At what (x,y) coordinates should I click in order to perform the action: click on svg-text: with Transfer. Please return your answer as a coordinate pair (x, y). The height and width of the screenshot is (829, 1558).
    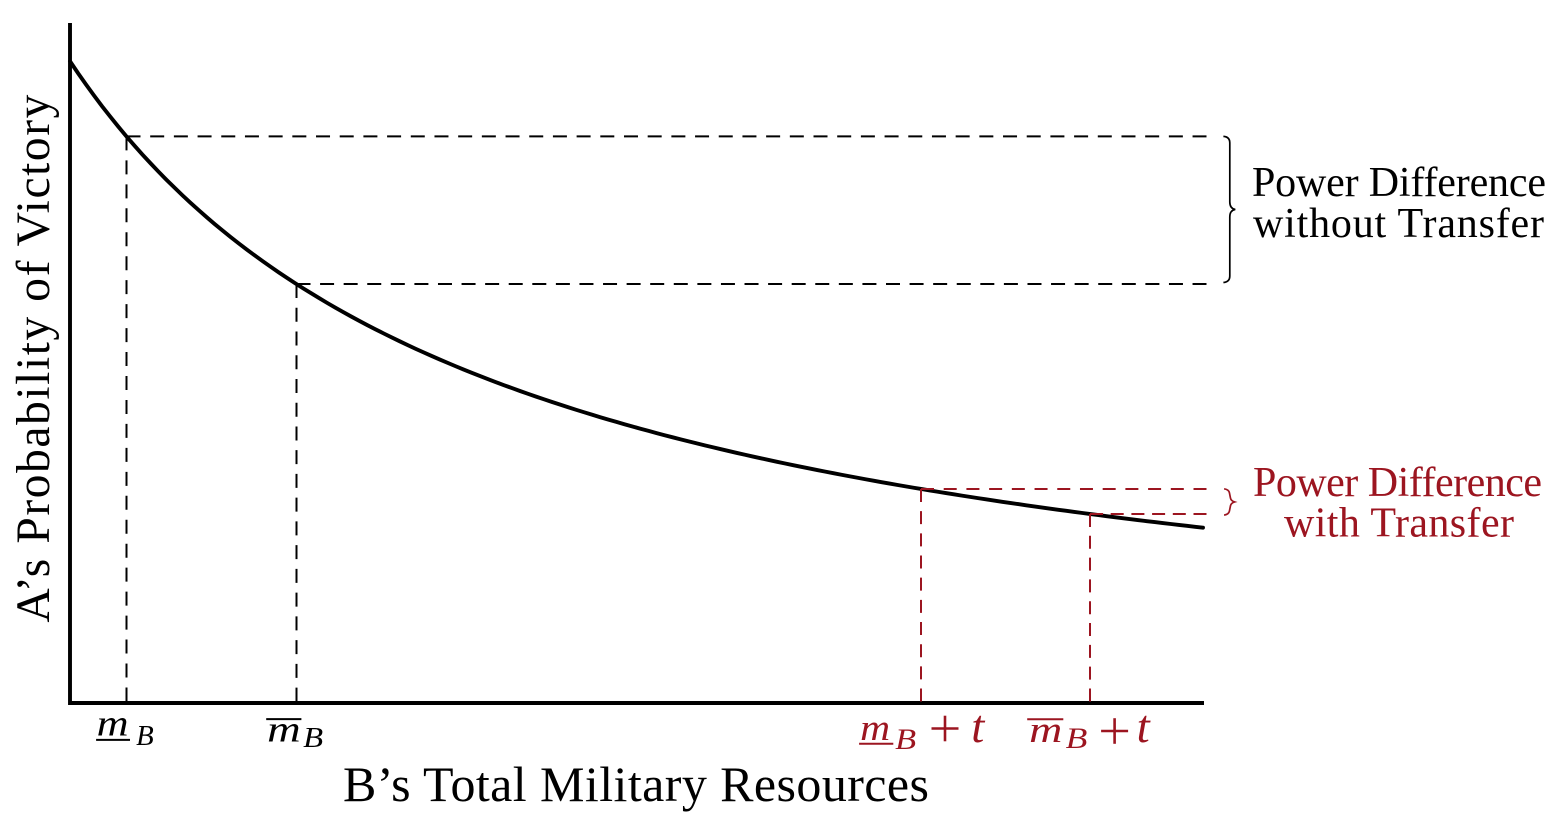
    Looking at the image, I should click on (1399, 524).